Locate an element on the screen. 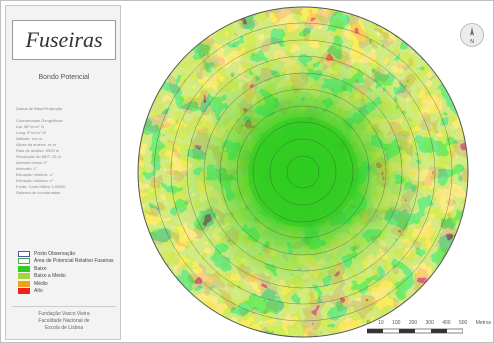 This screenshot has width=494, height=343. info-line: Raio de análise: 5000 m is located at coordinates (38, 150).